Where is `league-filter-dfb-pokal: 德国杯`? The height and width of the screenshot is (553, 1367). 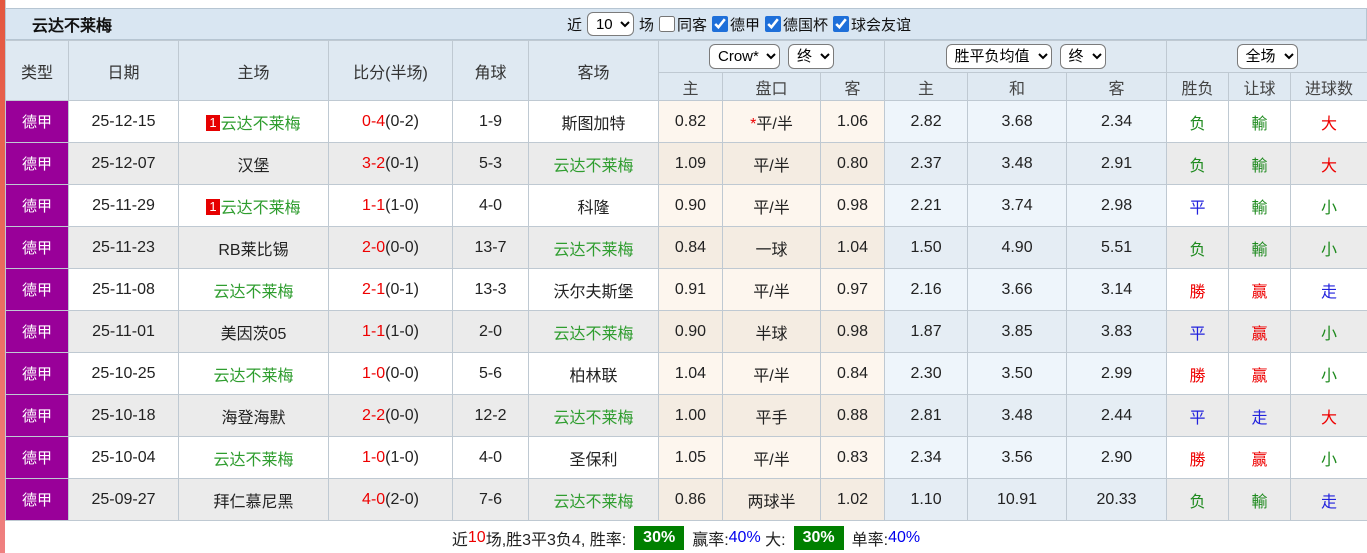 league-filter-dfb-pokal: 德国杯 is located at coordinates (796, 24).